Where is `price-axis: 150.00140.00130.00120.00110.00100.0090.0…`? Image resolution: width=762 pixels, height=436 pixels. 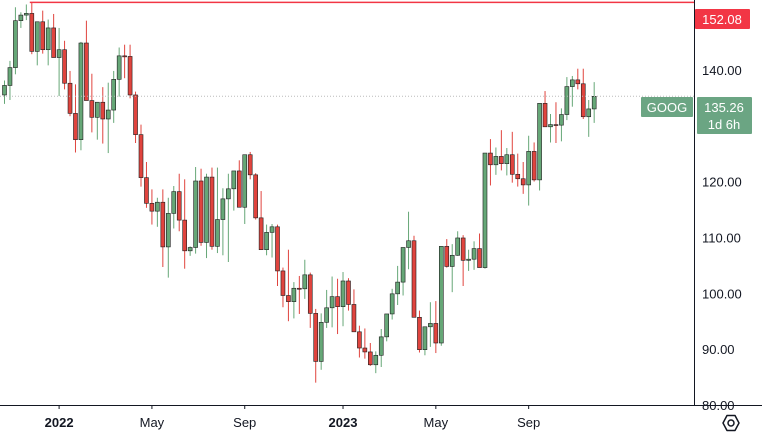
price-axis: 150.00140.00130.00120.00110.00100.0090.0… is located at coordinates (722, 210).